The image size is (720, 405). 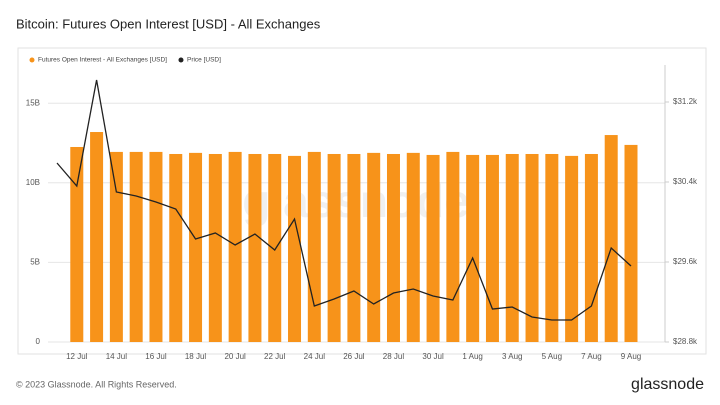 I want to click on x-tick-label: 9 Aug, so click(x=631, y=356).